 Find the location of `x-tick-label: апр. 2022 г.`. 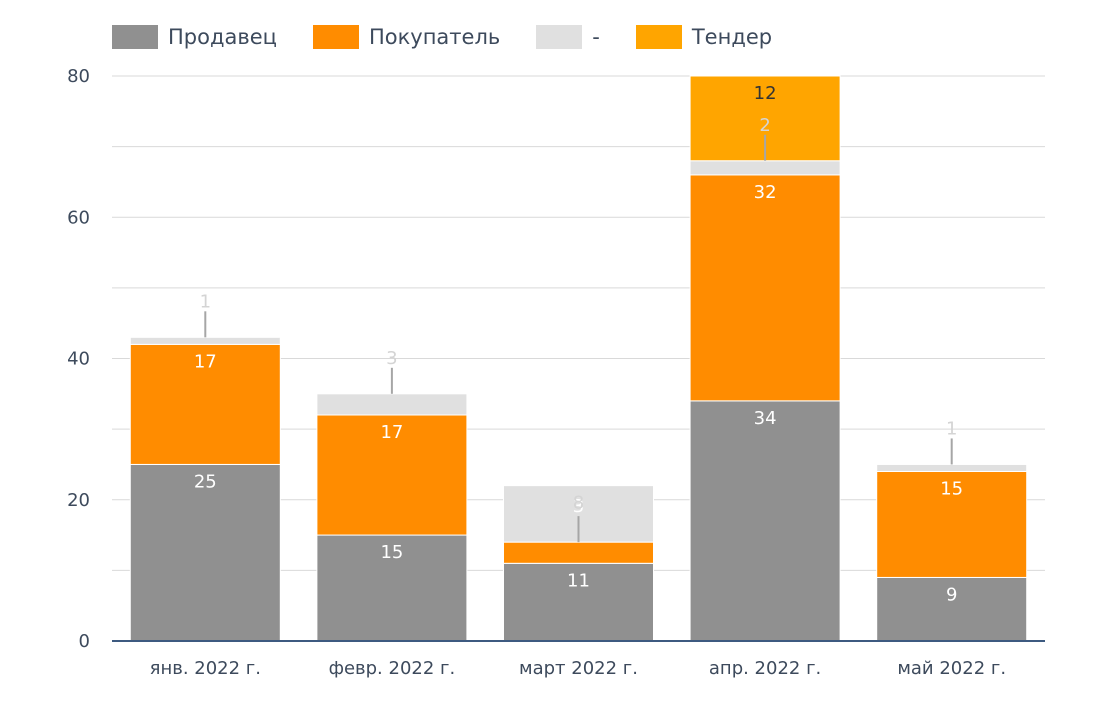

x-tick-label: апр. 2022 г. is located at coordinates (765, 668).